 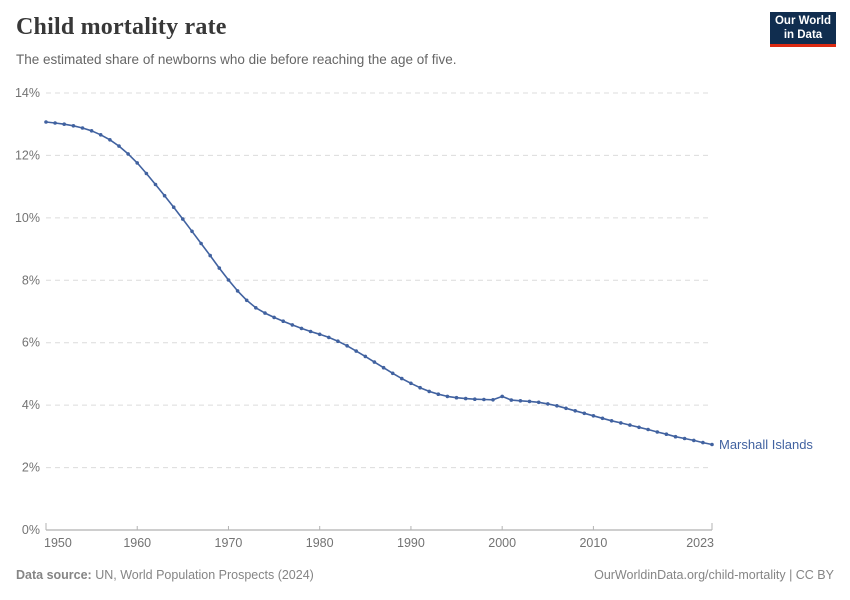 What do you see at coordinates (58, 543) in the screenshot?
I see `x-tick-label: 1950` at bounding box center [58, 543].